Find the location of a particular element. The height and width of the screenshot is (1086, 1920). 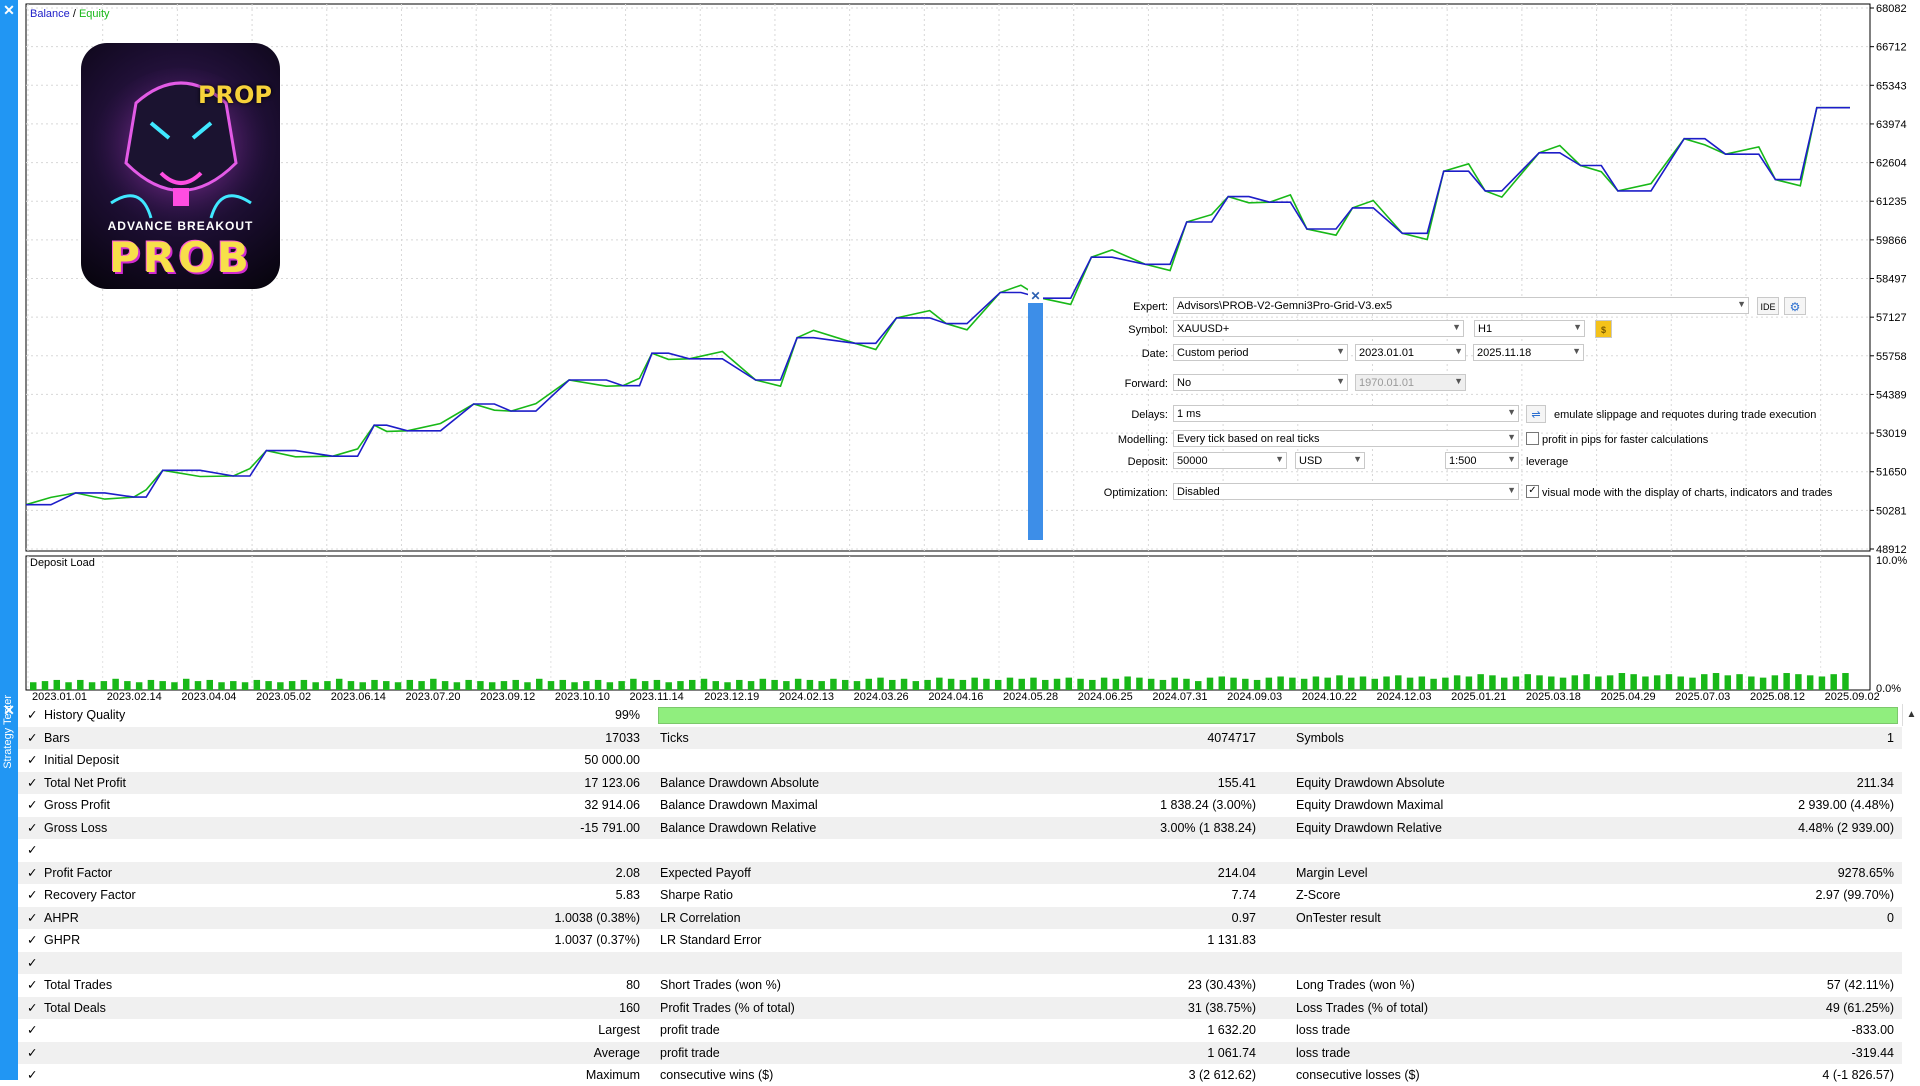

x-tick-label: 2025.07.03 is located at coordinates (1702, 697).